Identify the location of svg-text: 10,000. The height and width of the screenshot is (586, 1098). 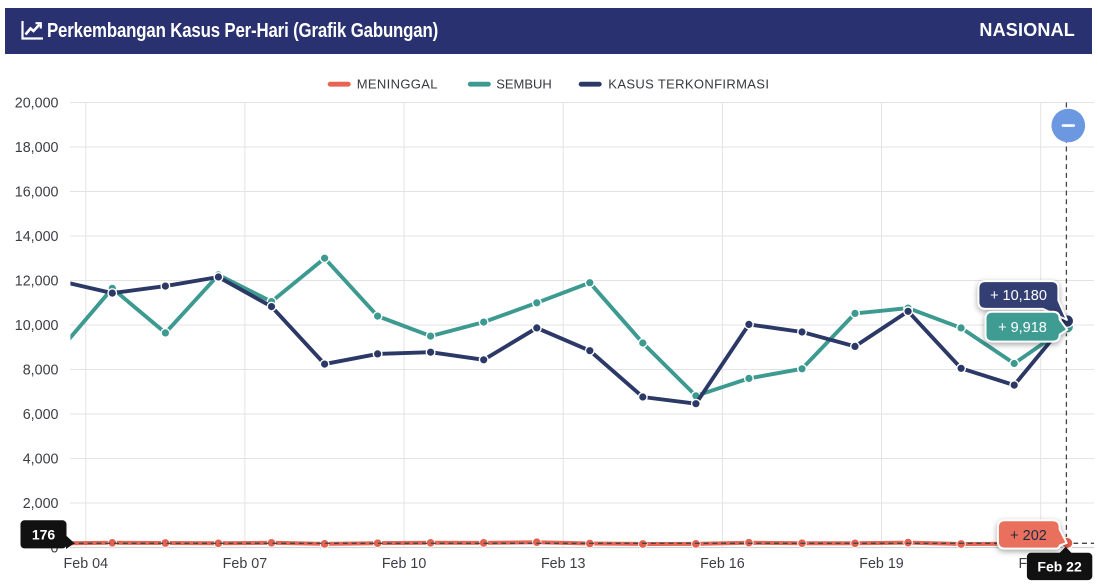
(37, 326).